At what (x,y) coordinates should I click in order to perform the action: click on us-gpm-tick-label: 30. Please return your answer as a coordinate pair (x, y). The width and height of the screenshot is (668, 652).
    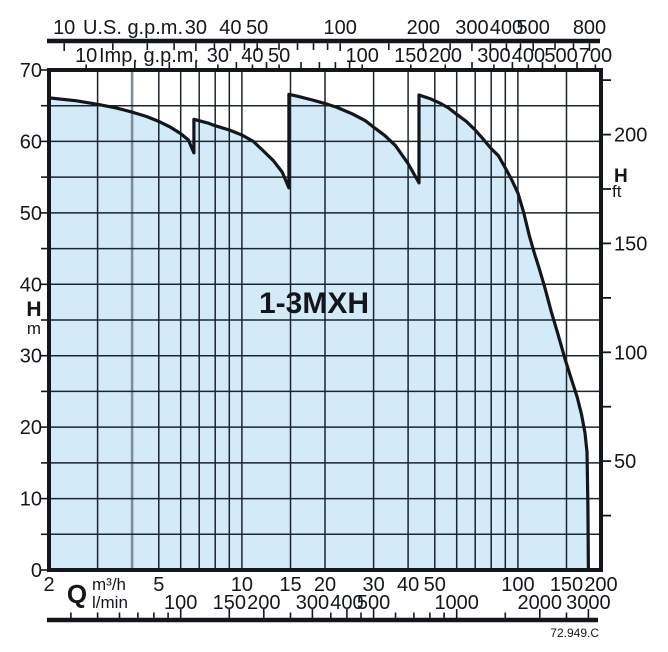
    Looking at the image, I should click on (196, 28).